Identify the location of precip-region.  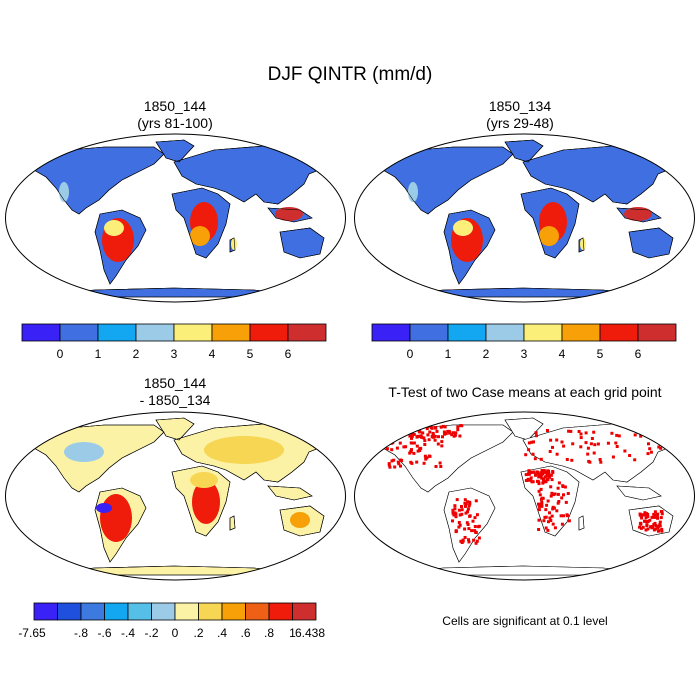
(64, 192).